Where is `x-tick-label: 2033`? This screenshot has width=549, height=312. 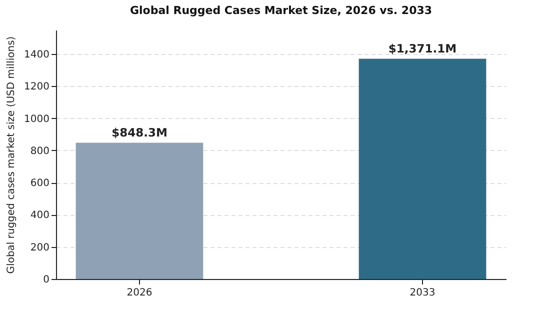 x-tick-label: 2033 is located at coordinates (423, 293).